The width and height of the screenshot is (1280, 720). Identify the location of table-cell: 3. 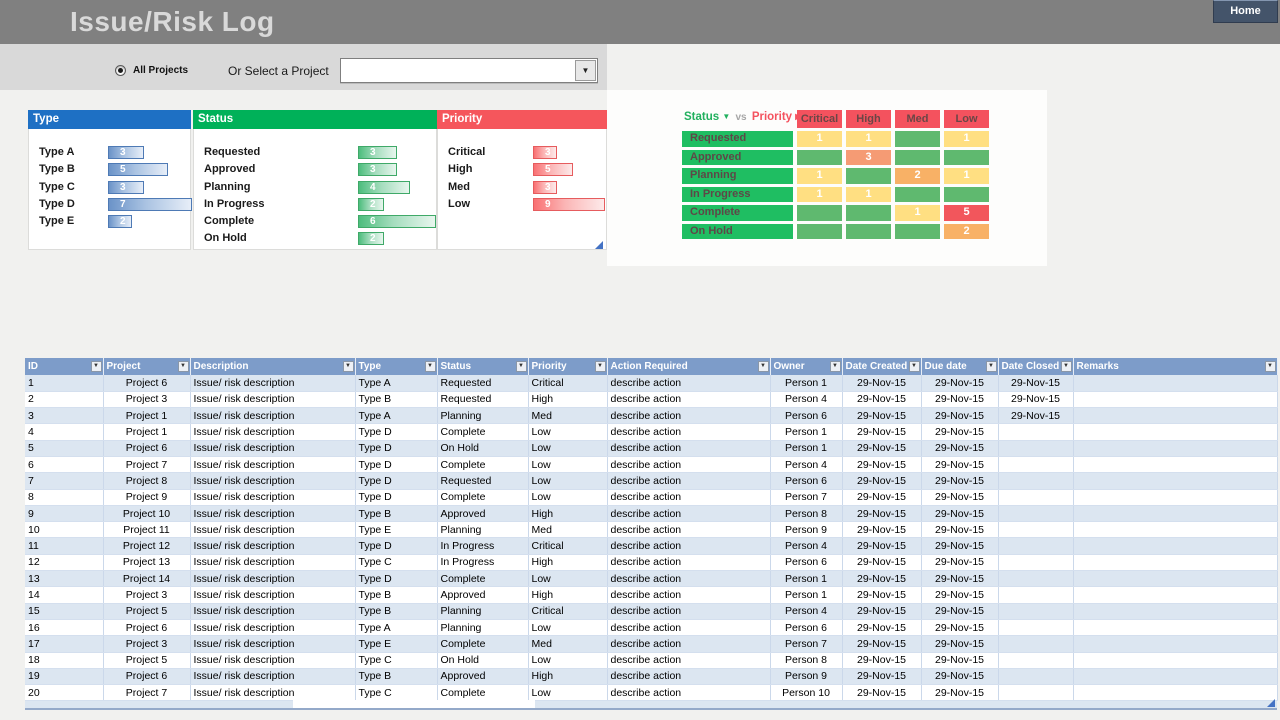
(64, 416).